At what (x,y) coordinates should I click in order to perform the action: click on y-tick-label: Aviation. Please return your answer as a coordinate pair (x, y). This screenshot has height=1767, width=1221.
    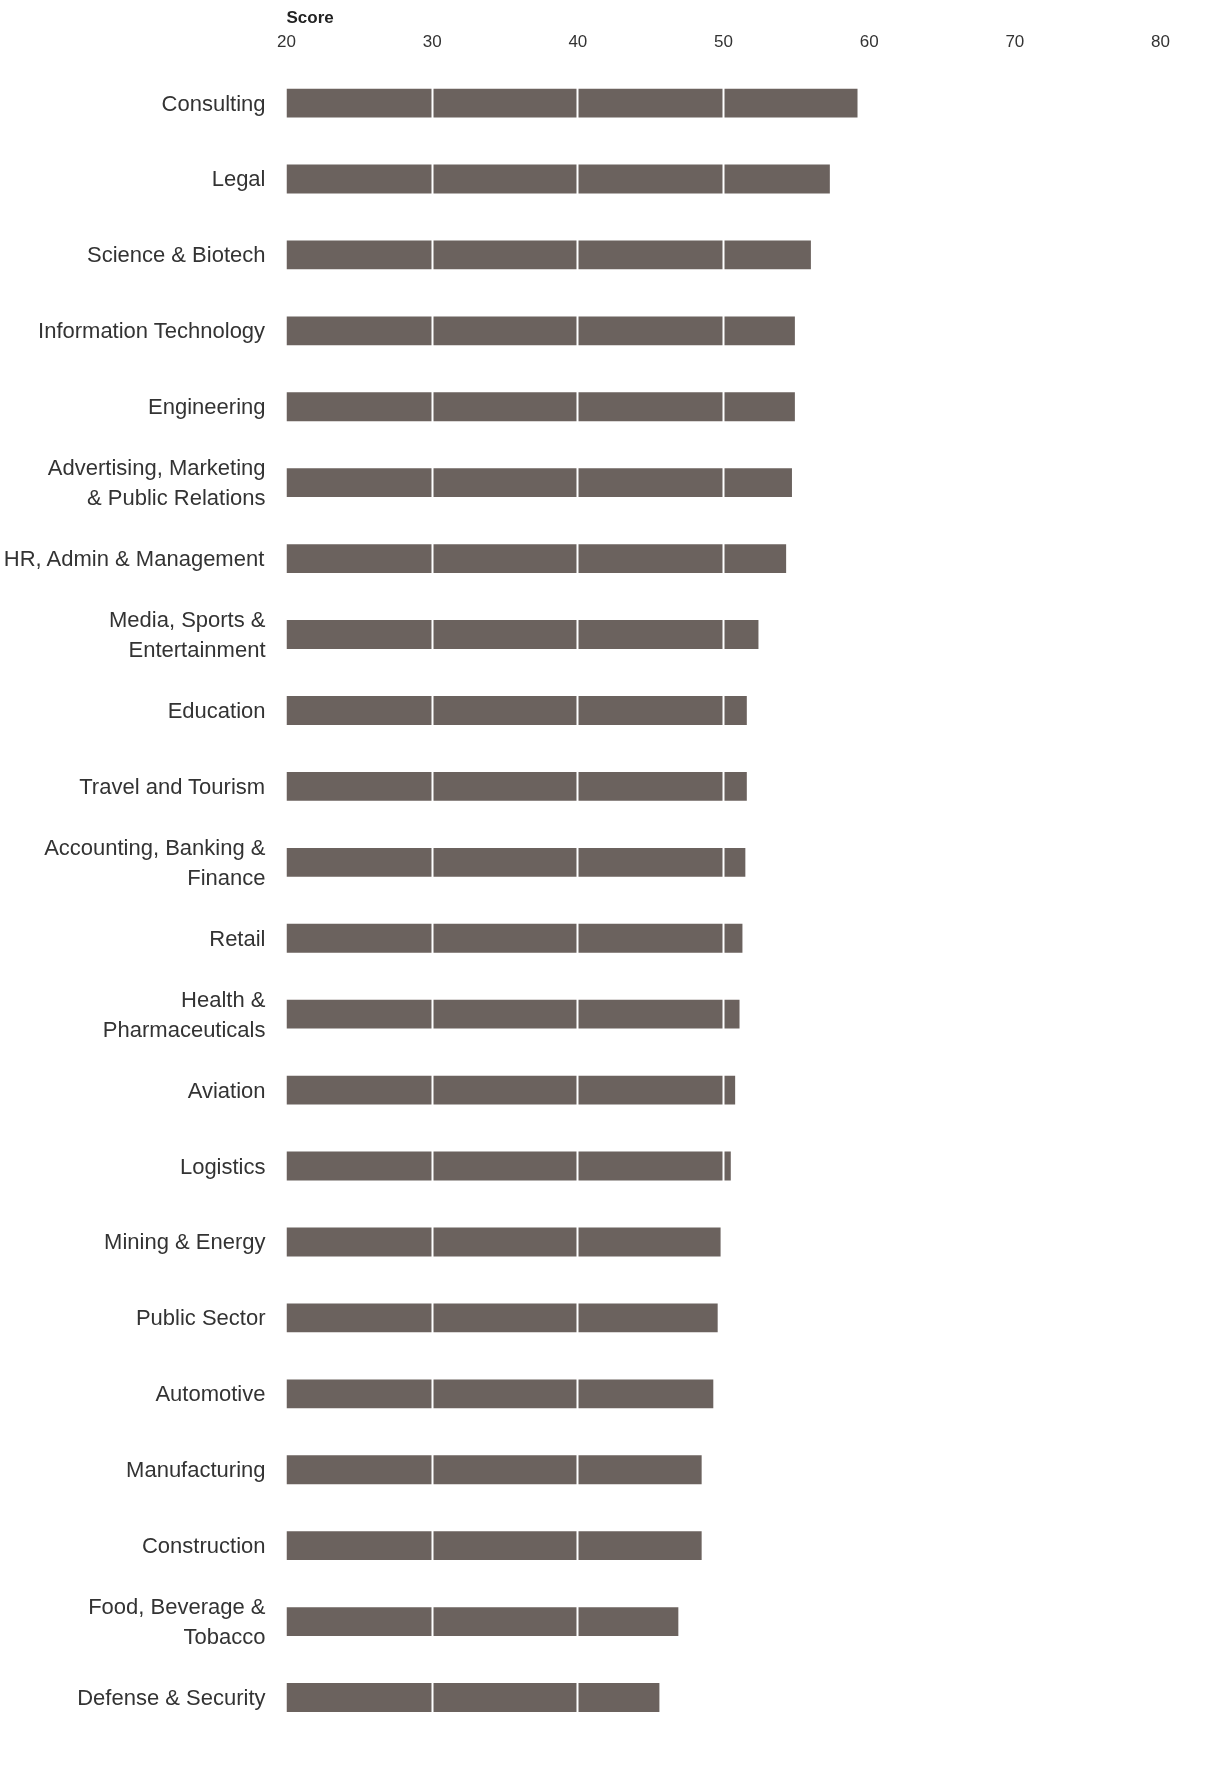
    Looking at the image, I should click on (226, 1090).